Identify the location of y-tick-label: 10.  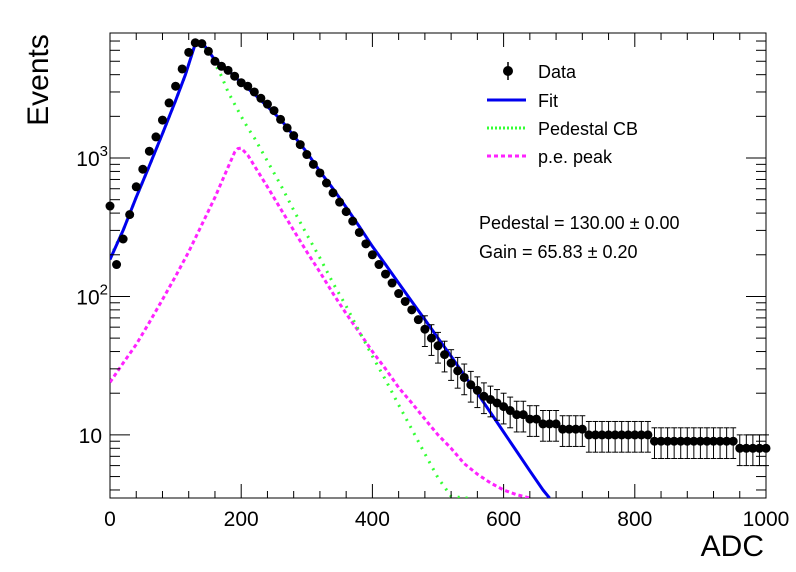
(90, 436).